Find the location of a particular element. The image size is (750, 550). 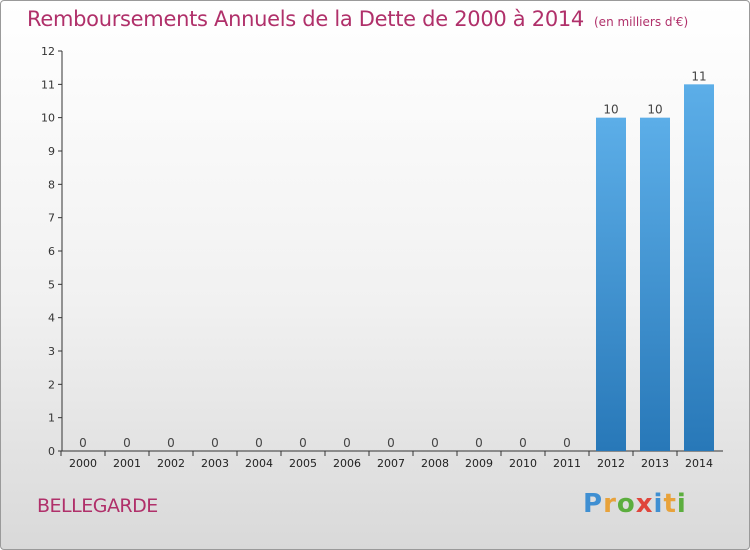

y-tick-label: 8 is located at coordinates (51, 184).